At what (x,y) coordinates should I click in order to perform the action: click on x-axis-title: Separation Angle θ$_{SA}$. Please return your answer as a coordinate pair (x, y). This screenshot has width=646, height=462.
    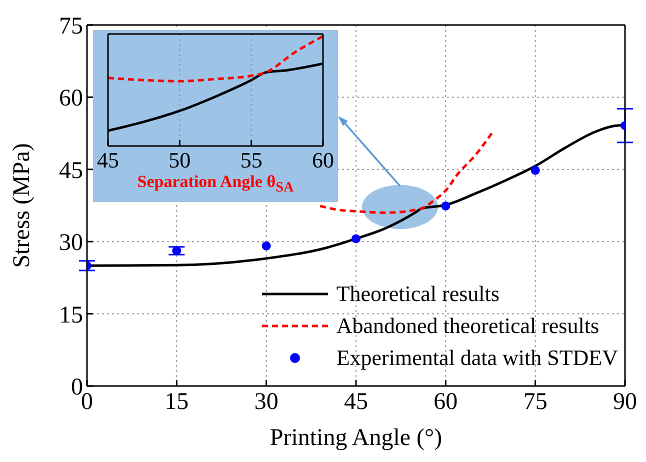
    Looking at the image, I should click on (215, 183).